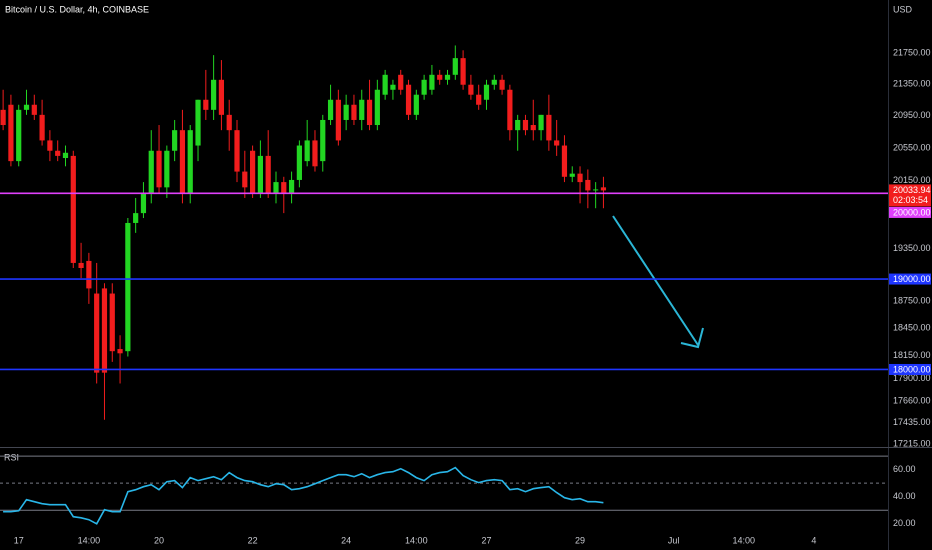 This screenshot has width=932, height=550. What do you see at coordinates (19, 540) in the screenshot?
I see `x-tick-label: 17` at bounding box center [19, 540].